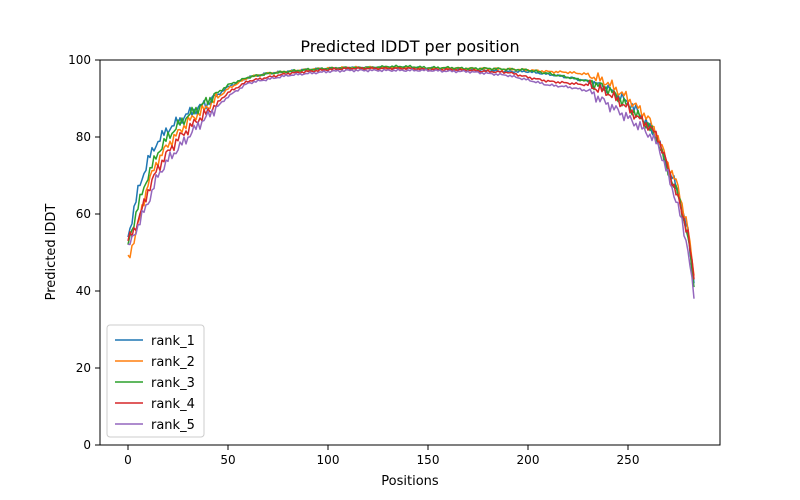  What do you see at coordinates (79, 60) in the screenshot?
I see `y-tick-label: 100` at bounding box center [79, 60].